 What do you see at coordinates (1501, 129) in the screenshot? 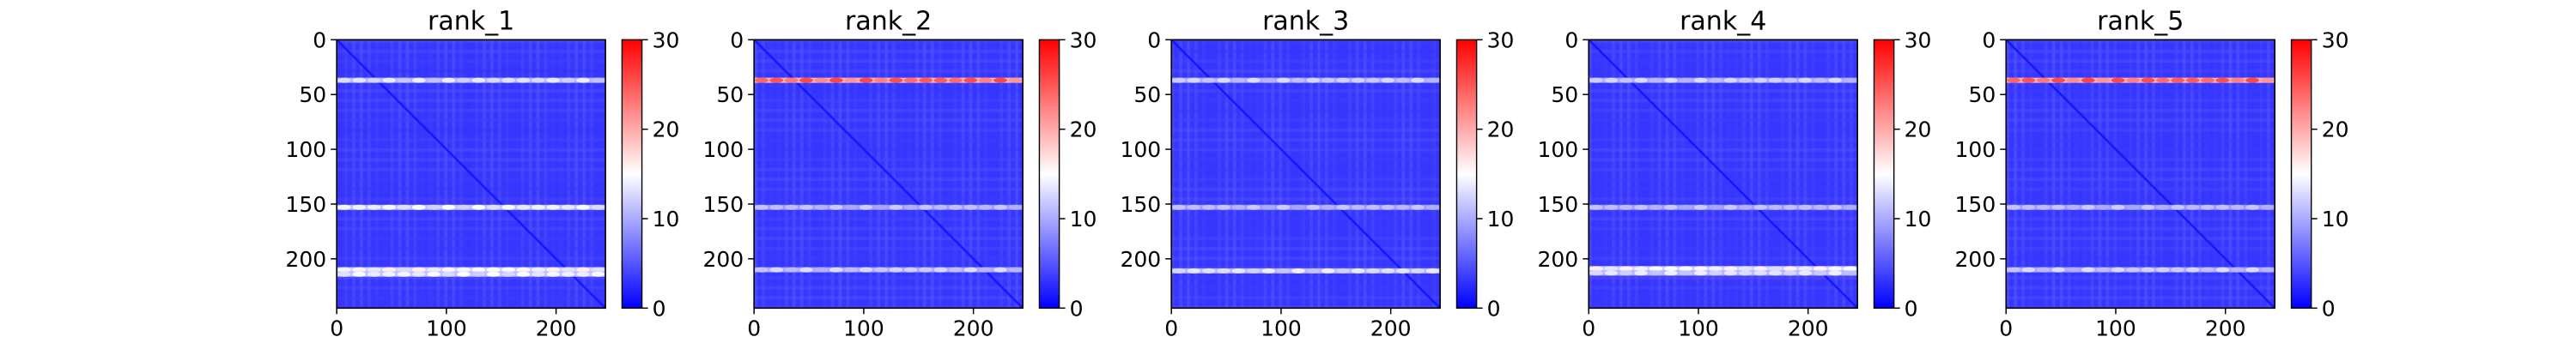
I see `colorbar-tick-label: 20` at bounding box center [1501, 129].